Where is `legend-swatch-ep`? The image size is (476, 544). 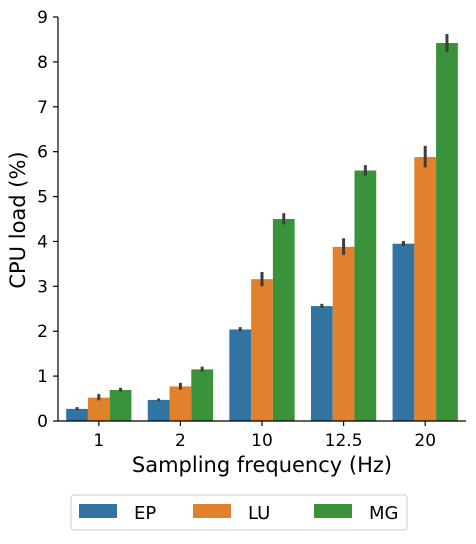 legend-swatch-ep is located at coordinates (98, 511).